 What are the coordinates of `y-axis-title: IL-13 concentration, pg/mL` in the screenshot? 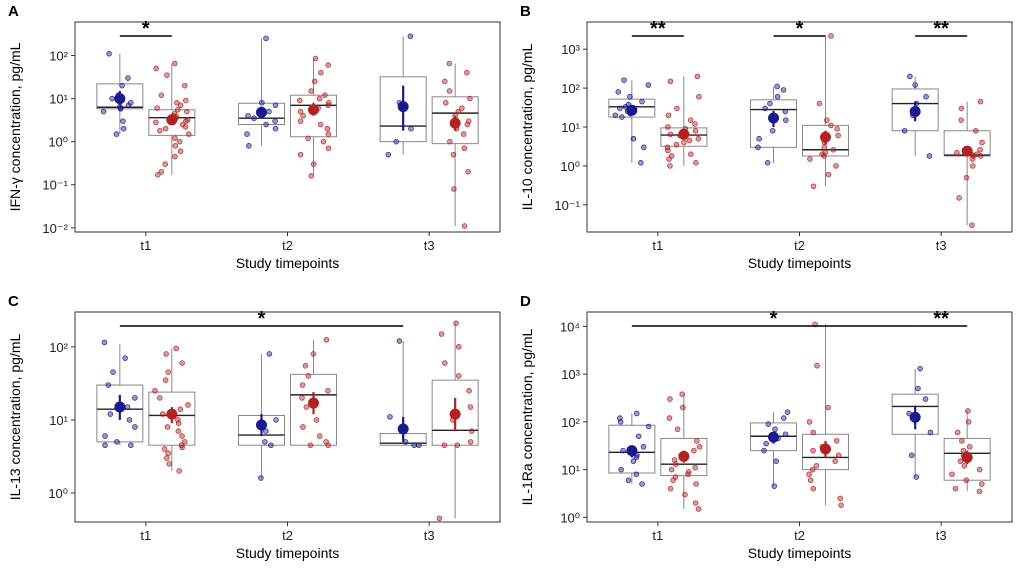 It's located at (15, 417).